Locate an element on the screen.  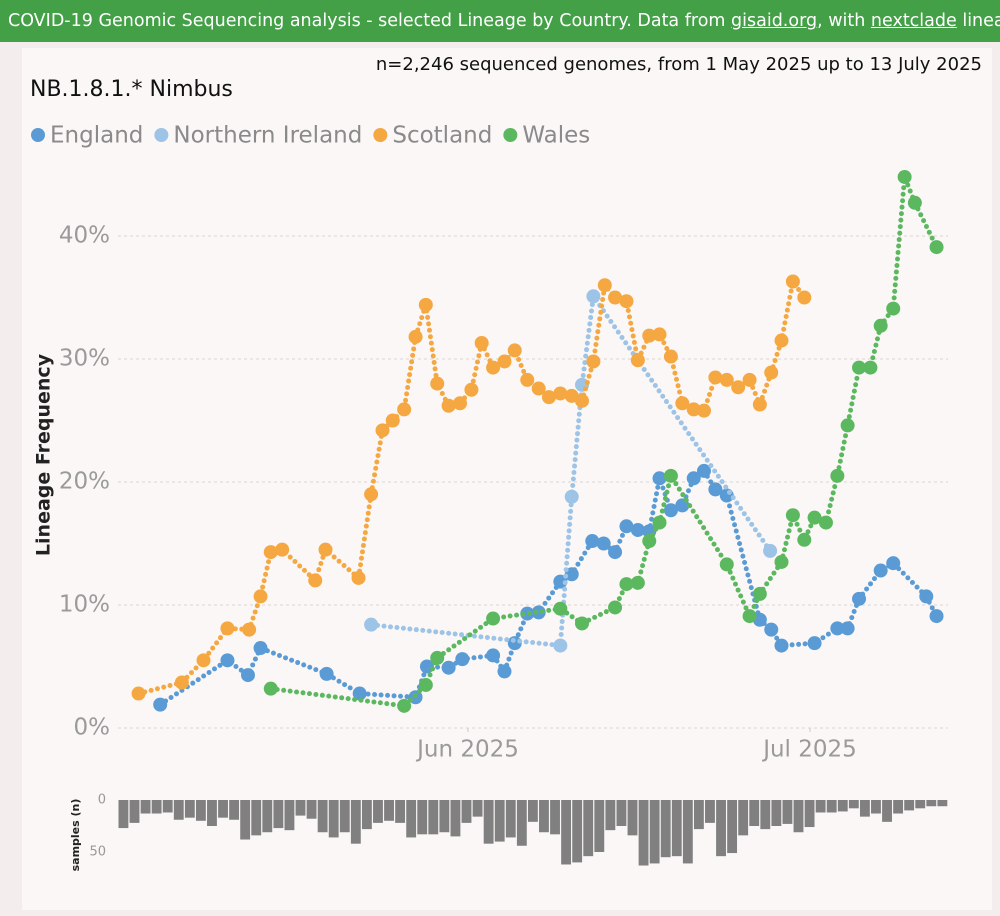
link: nextclade is located at coordinates (913, 21).